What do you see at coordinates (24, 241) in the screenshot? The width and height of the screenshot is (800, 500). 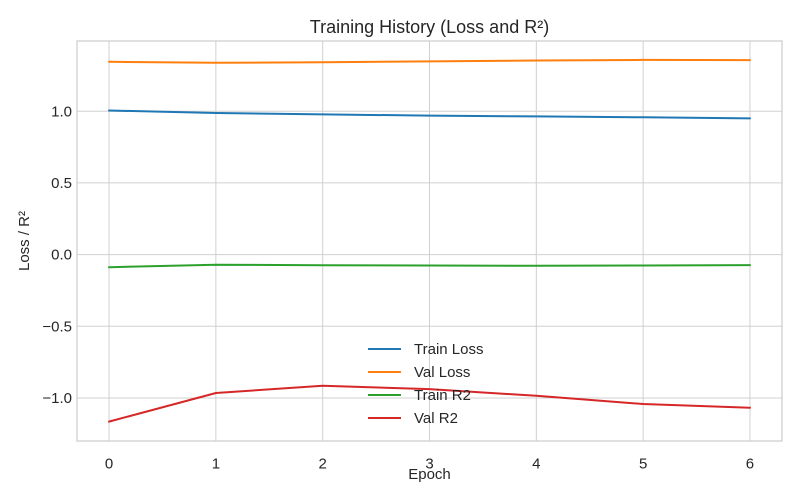 I see `y-axis-label: Loss / R²` at bounding box center [24, 241].